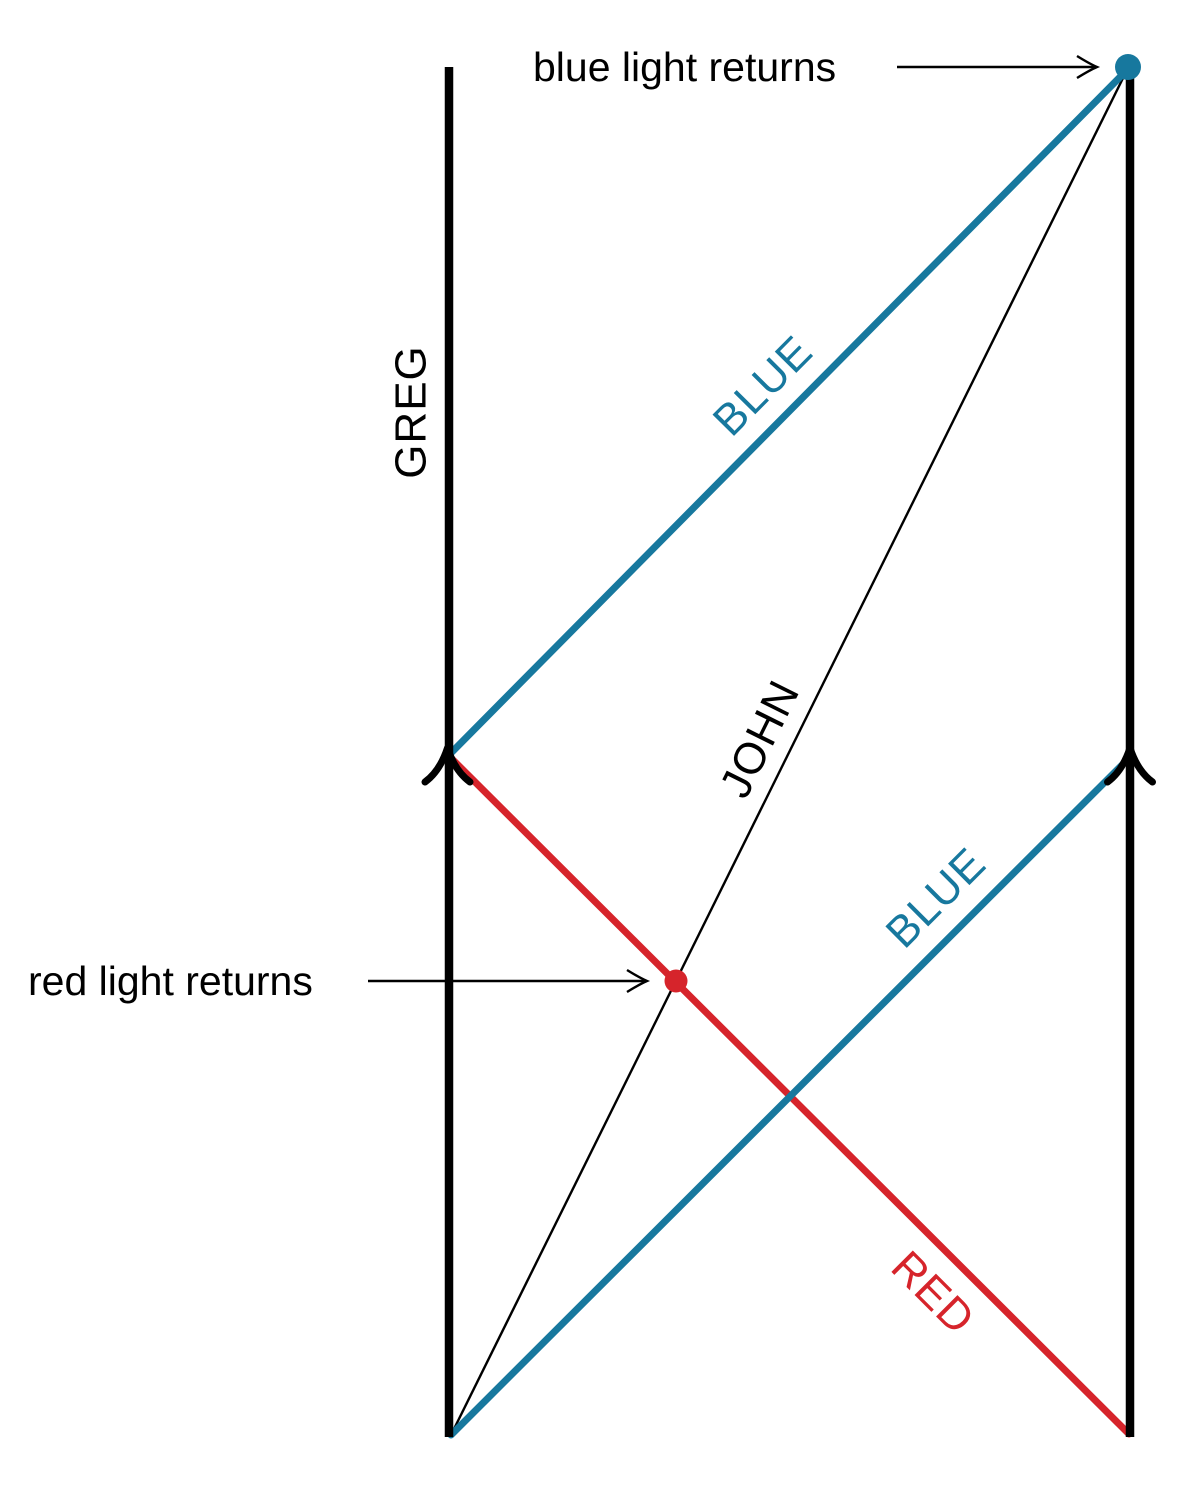 The height and width of the screenshot is (1489, 1200). Describe the element at coordinates (1088, 67) in the screenshot. I see `blue-return-arrowhead-icon` at that location.